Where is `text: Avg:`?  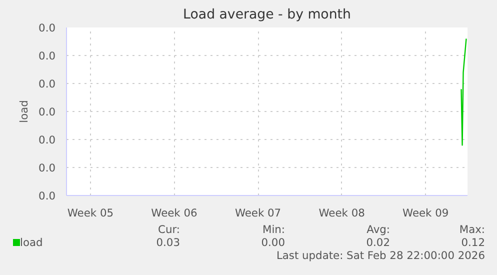 text: Avg: is located at coordinates (378, 230).